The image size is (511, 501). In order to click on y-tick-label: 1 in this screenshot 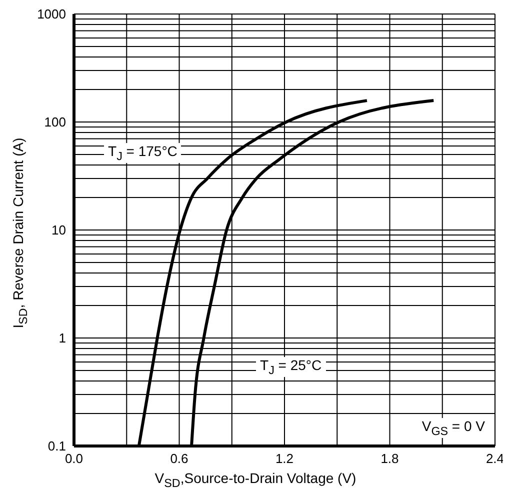, I will do `click(62, 338)`.